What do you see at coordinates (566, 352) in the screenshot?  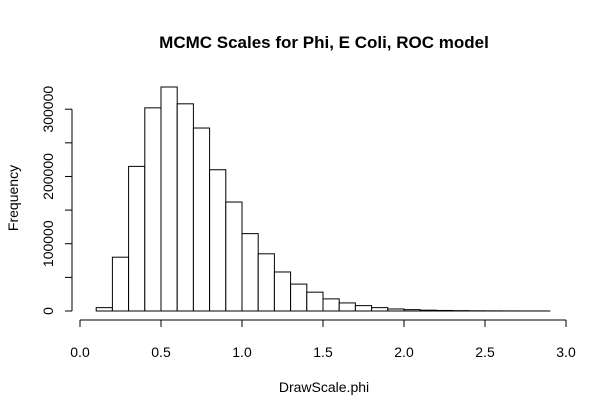 I see `x-tick-label: 3.0` at bounding box center [566, 352].